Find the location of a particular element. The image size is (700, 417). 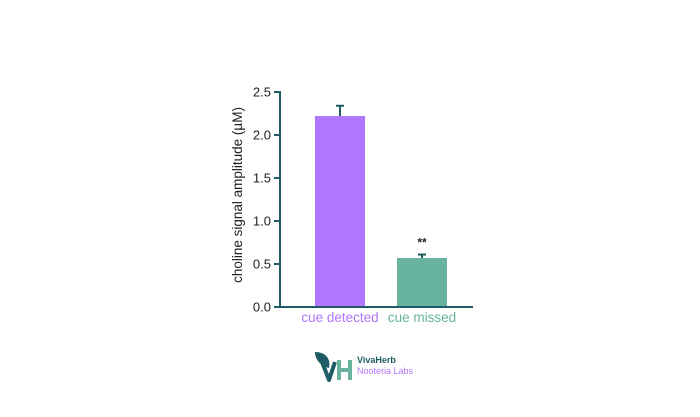

brand-subtitle: Nooteria Labs is located at coordinates (385, 371).